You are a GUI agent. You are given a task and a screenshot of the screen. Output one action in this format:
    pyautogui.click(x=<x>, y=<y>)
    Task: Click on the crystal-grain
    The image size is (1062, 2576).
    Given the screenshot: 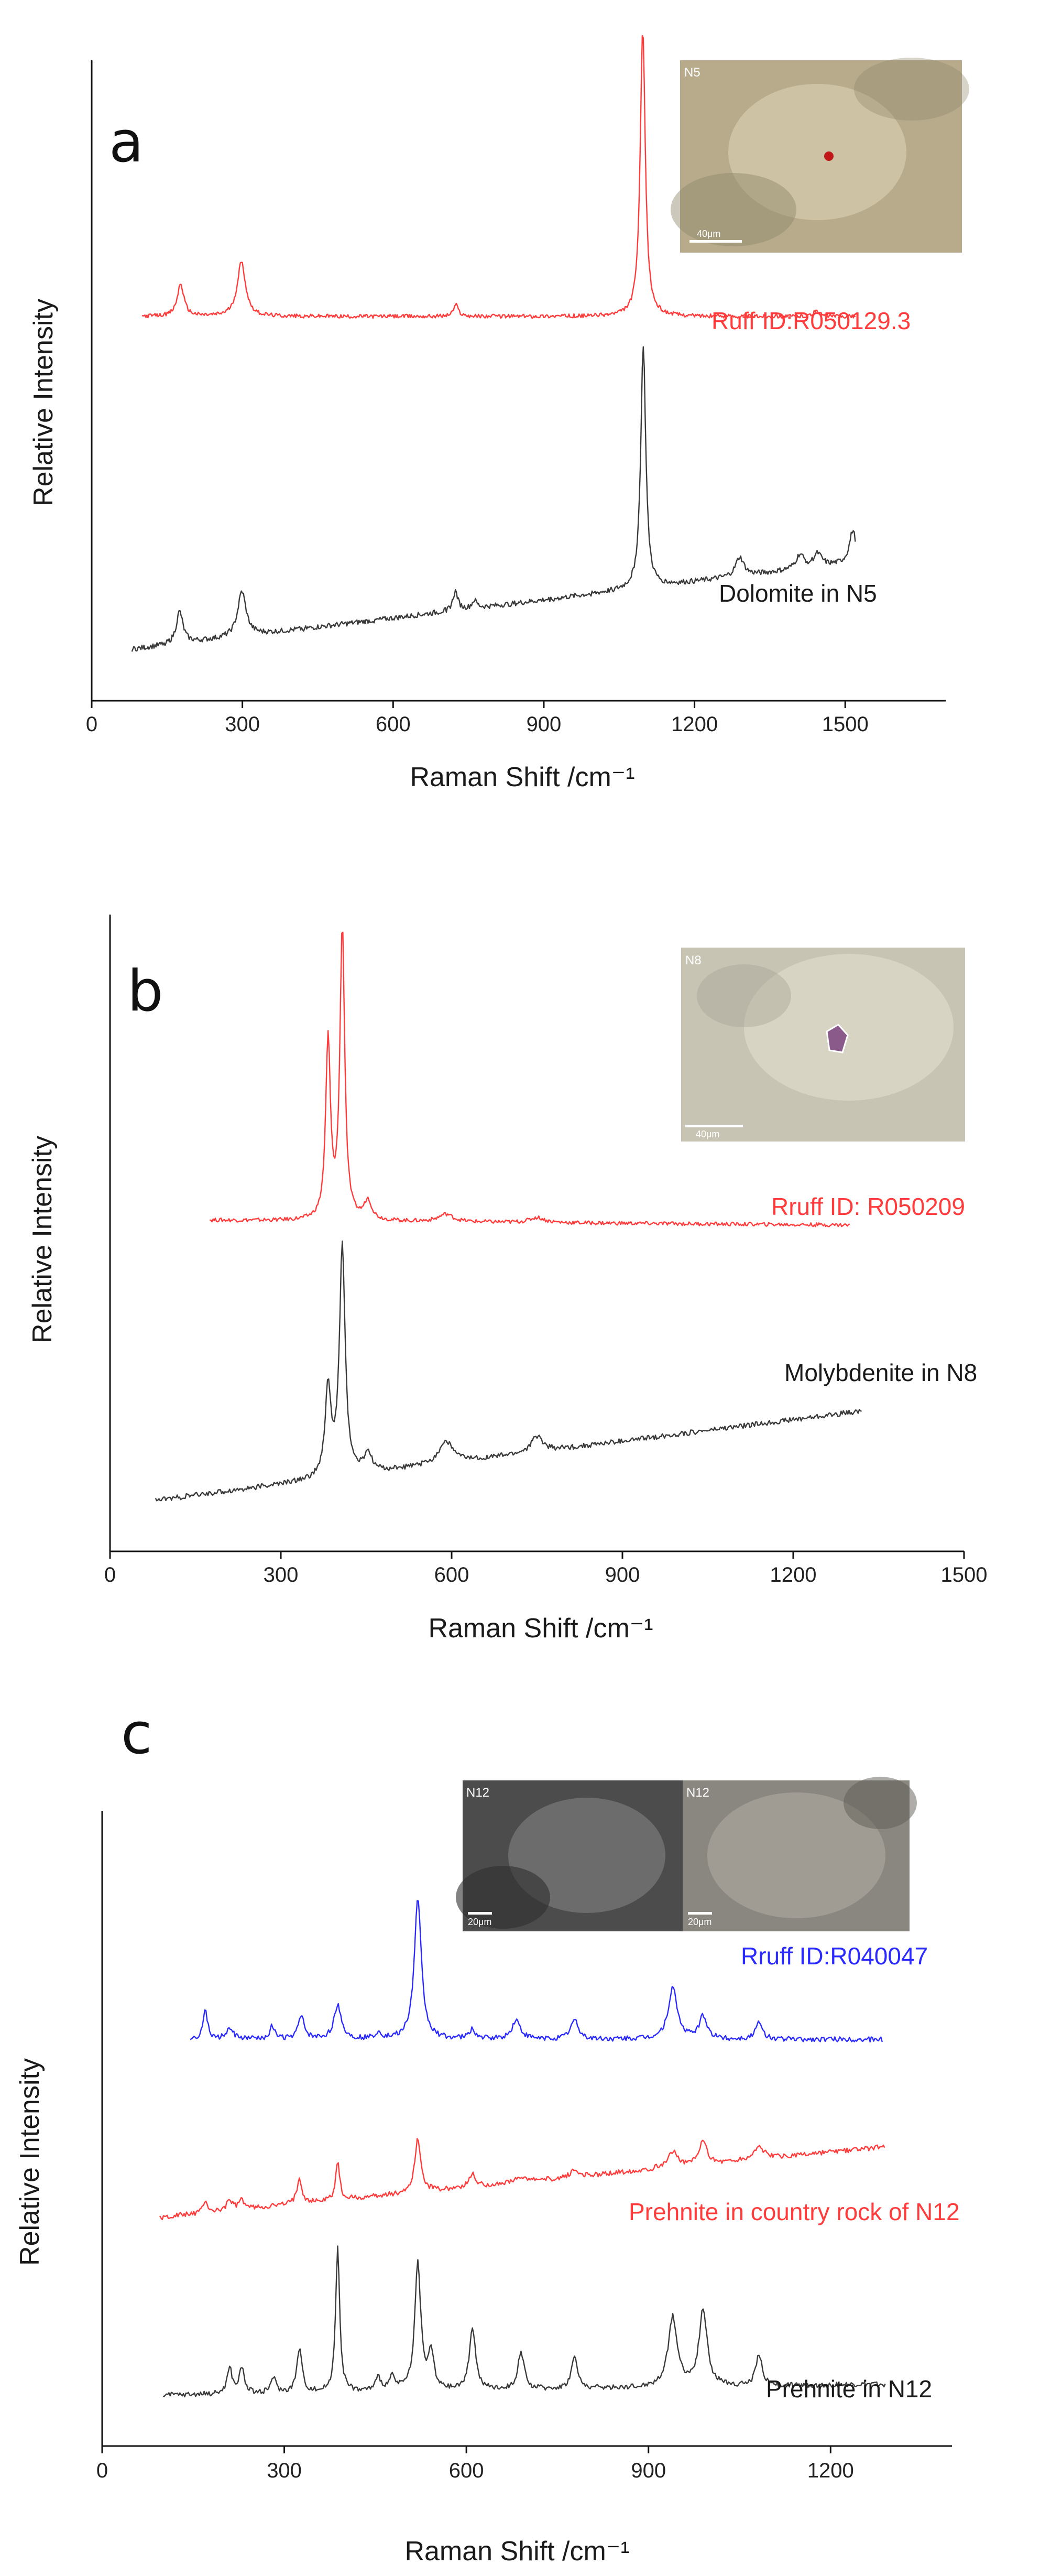 What is the action you would take?
    pyautogui.click(x=837, y=1038)
    